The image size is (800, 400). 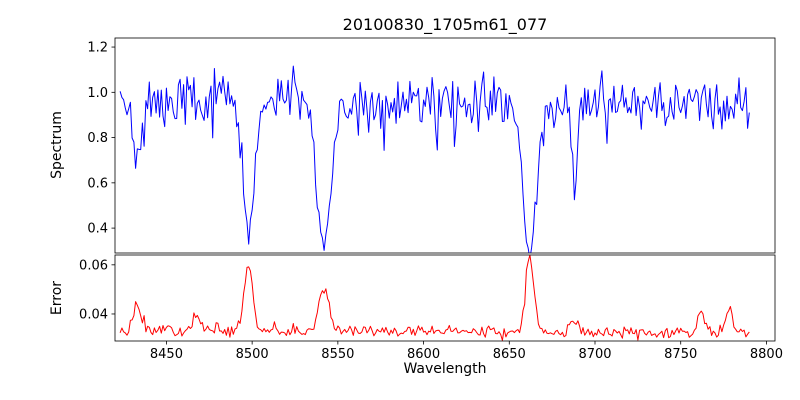 I want to click on y-tick-label: 0.06, so click(x=93, y=265).